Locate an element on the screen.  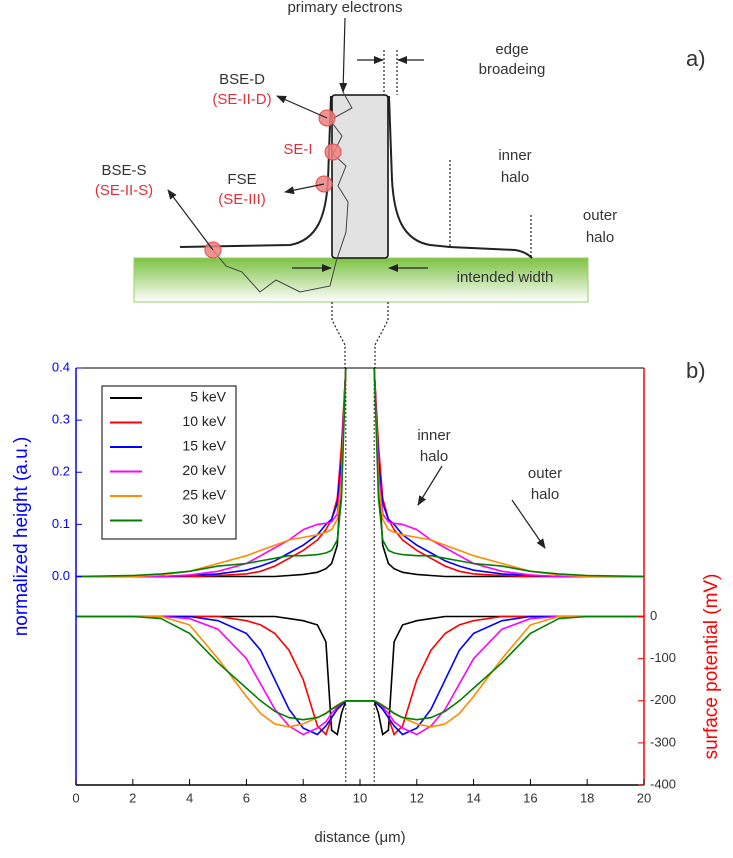
label: BSE-D is located at coordinates (242, 79).